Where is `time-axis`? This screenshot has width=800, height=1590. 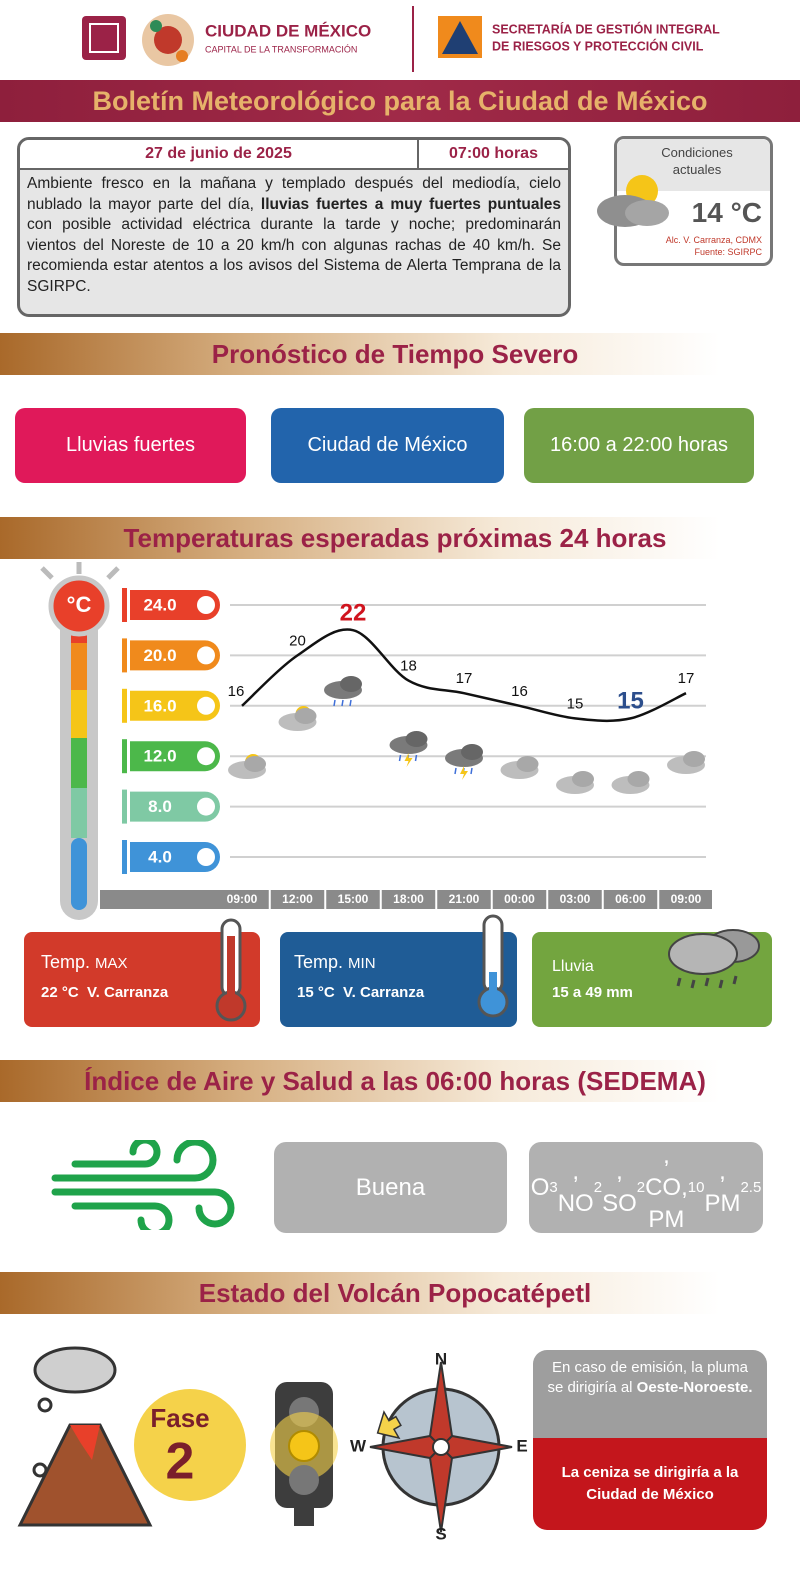
time-axis is located at coordinates (406, 899).